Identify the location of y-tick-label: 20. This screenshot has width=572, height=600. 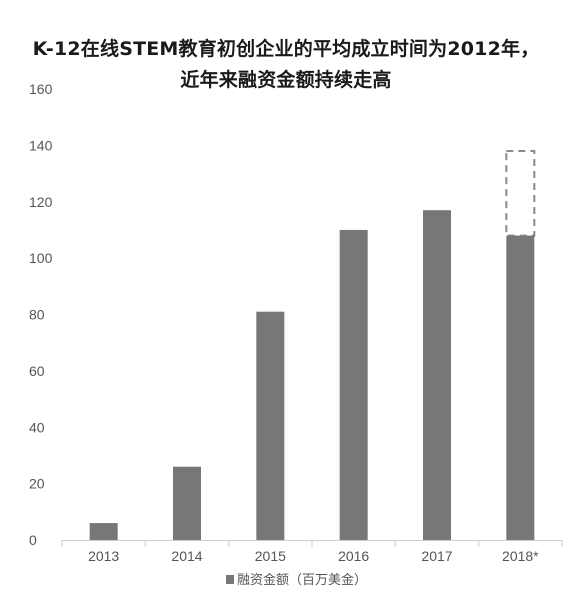
(37, 484).